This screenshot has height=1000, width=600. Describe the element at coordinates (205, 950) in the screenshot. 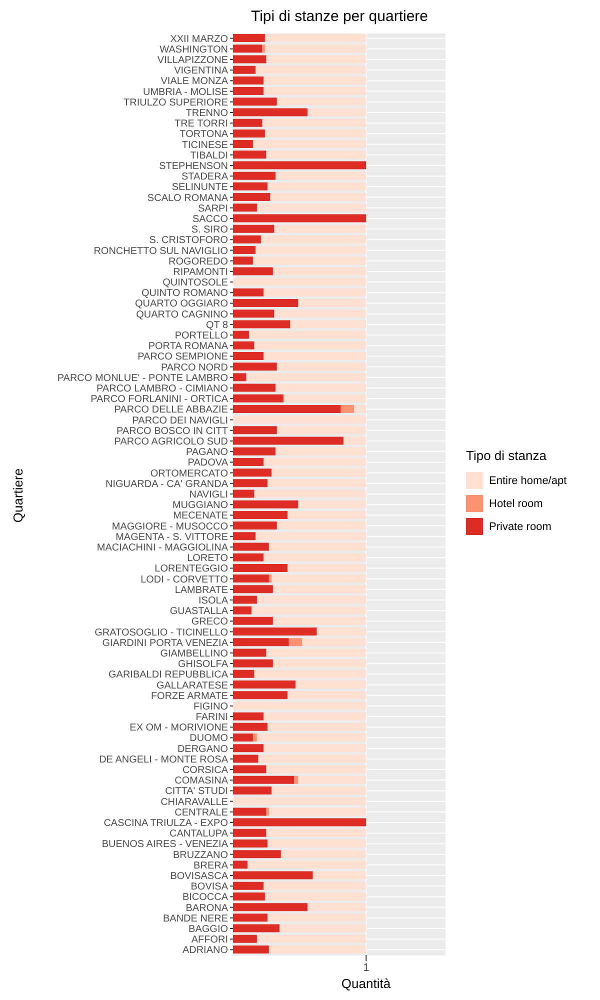

I see `y-tick-label: ADRIANO` at that location.